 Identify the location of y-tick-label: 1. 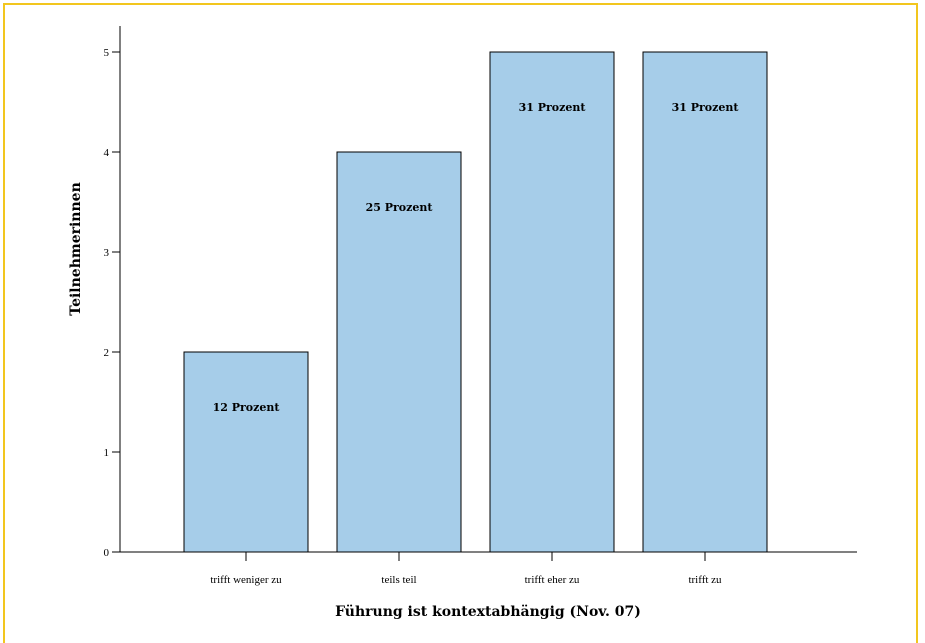
(107, 453).